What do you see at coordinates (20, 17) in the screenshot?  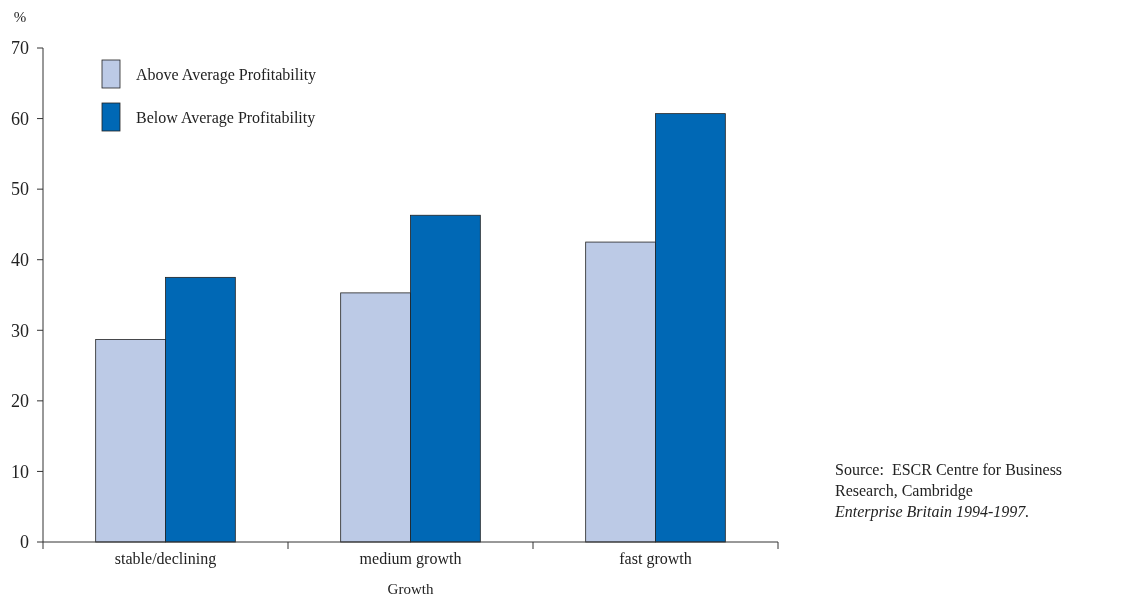 I see `y-axis-title: %` at bounding box center [20, 17].